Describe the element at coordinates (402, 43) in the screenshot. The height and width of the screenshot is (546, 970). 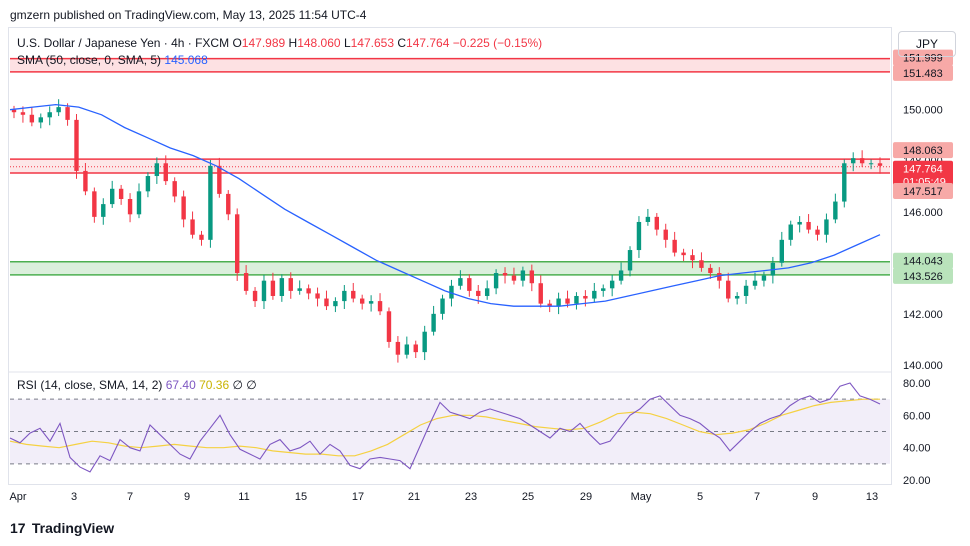
I see `close-label: C` at that location.